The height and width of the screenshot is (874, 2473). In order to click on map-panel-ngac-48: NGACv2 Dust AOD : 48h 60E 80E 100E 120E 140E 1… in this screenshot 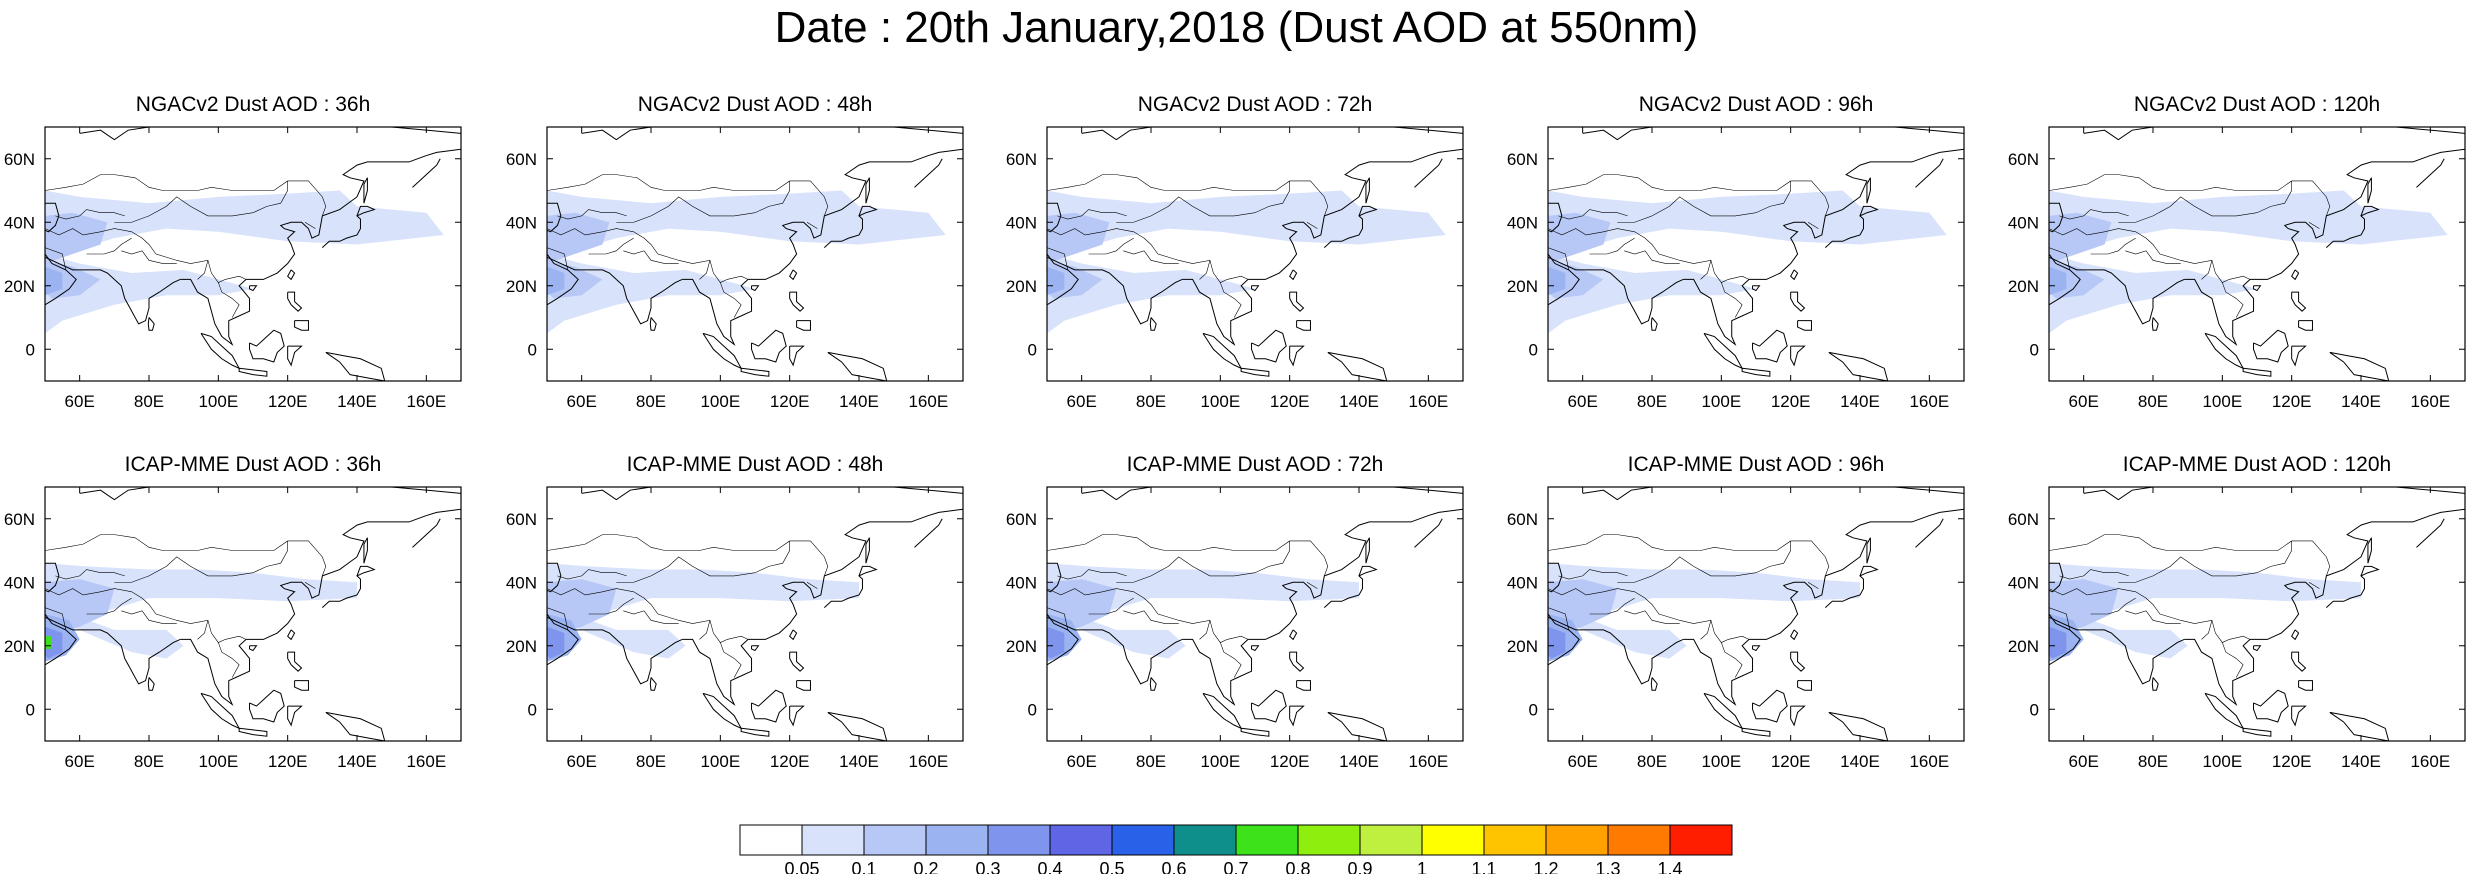, I will do `click(755, 257)`.